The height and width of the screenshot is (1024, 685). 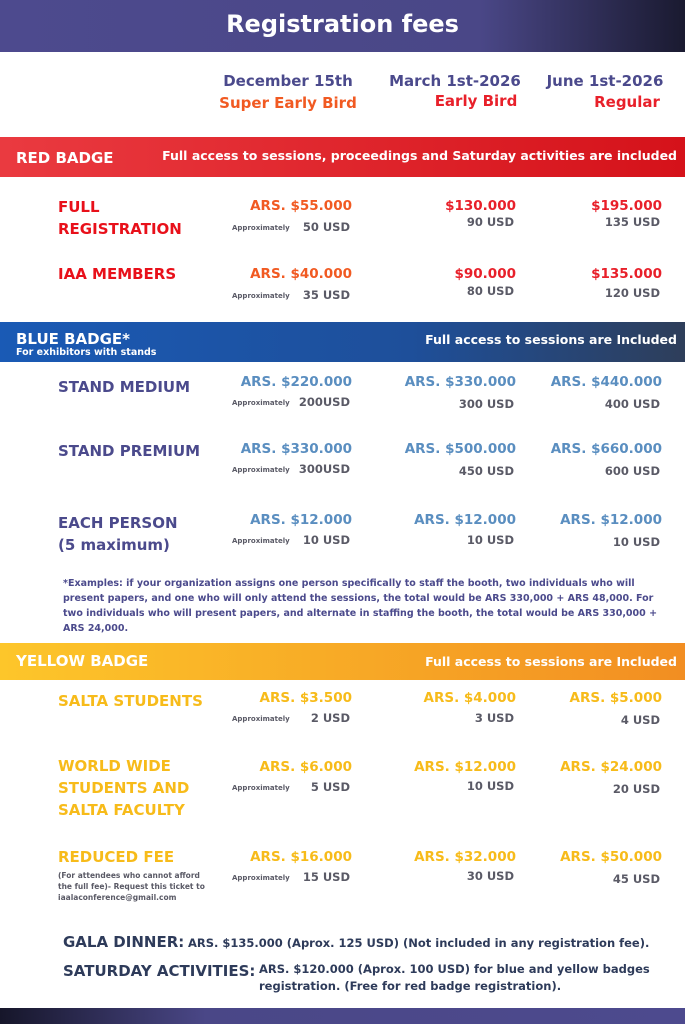 I want to click on price-cell: $90.000, so click(x=485, y=274).